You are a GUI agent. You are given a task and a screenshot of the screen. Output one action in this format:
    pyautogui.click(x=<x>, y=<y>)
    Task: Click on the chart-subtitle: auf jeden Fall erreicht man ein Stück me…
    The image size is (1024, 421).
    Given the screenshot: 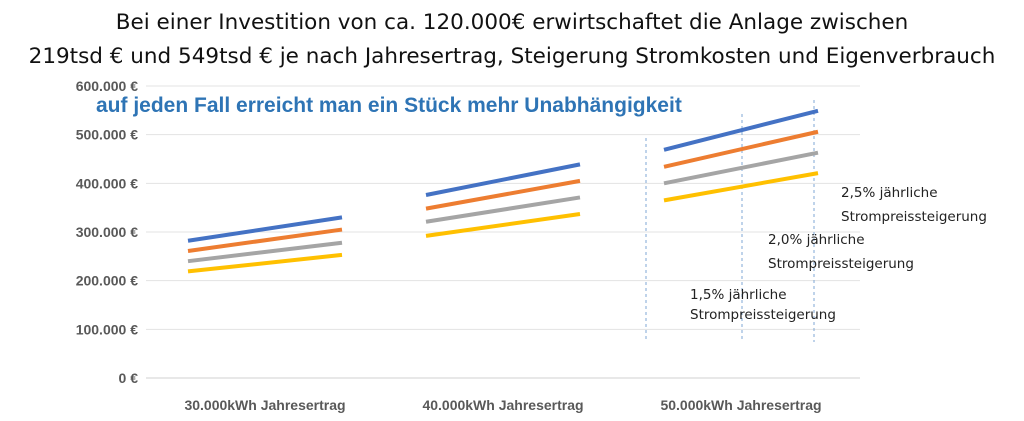 What is the action you would take?
    pyautogui.click(x=389, y=105)
    